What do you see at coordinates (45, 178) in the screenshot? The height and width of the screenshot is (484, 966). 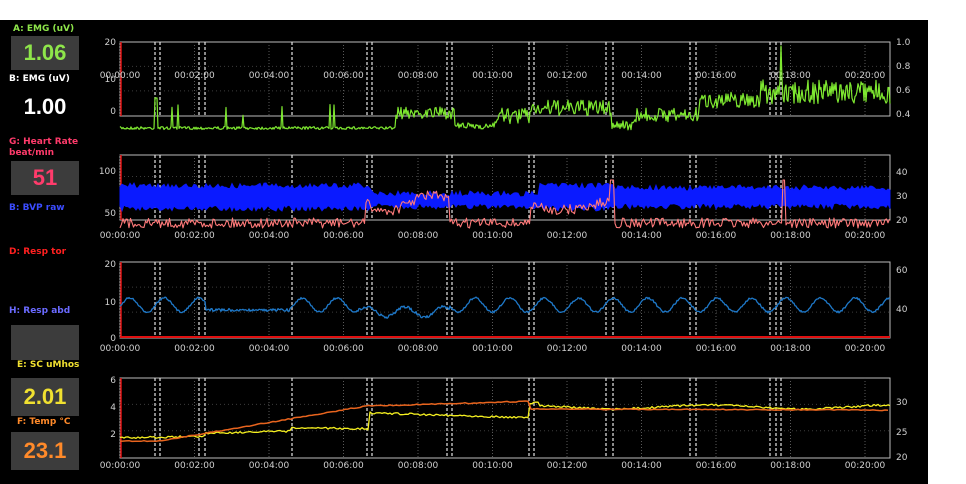 I see `heart-rate-value: 51` at bounding box center [45, 178].